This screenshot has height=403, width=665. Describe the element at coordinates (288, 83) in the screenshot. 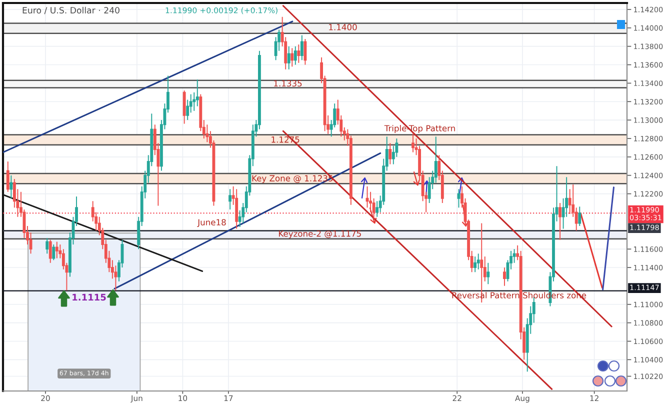

I see `annotation: 1.1335` at that location.